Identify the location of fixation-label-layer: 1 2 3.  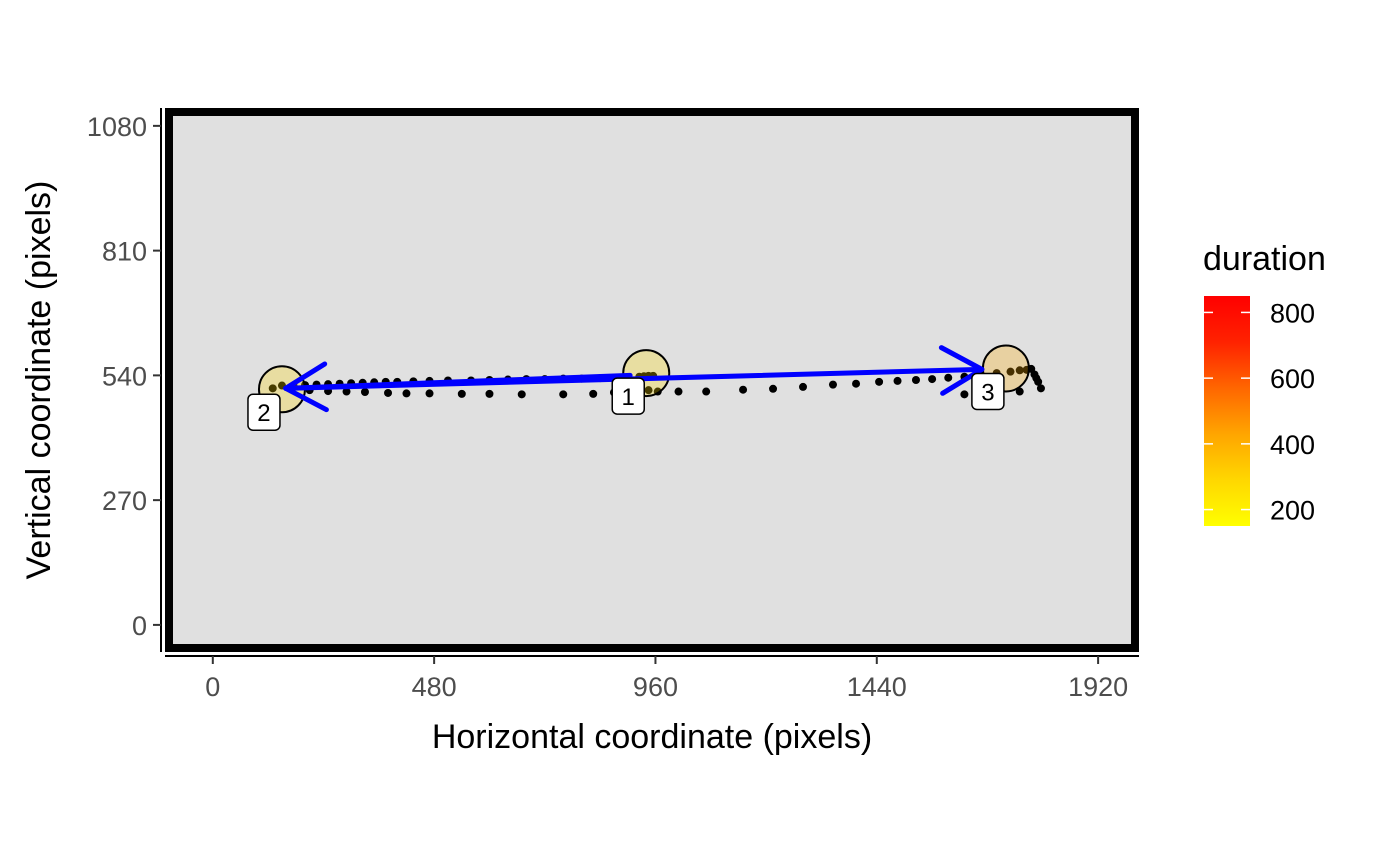
(626, 401).